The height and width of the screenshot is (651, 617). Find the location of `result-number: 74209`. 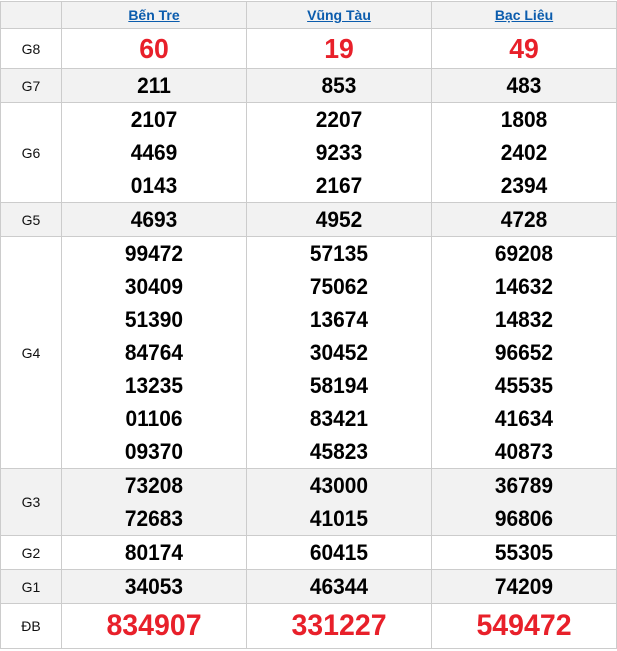

result-number: 74209 is located at coordinates (524, 586).